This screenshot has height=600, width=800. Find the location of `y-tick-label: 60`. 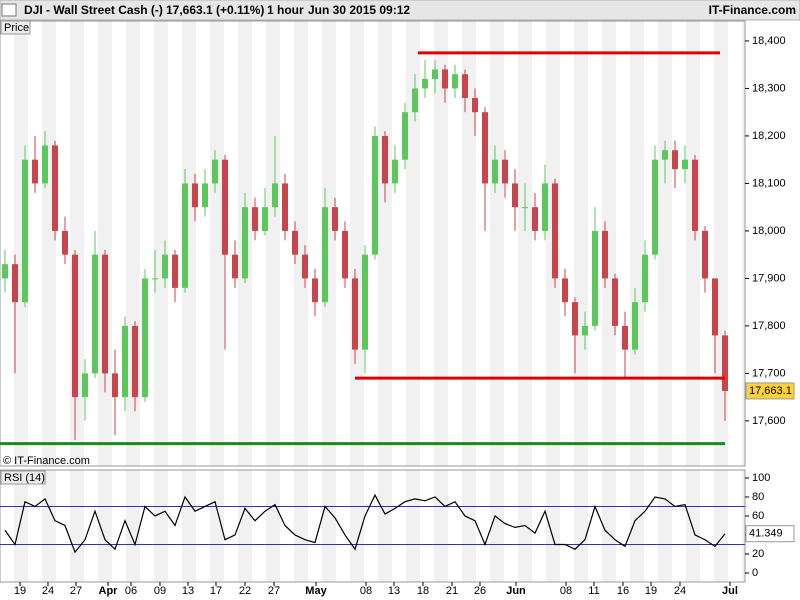

y-tick-label: 60 is located at coordinates (758, 516).